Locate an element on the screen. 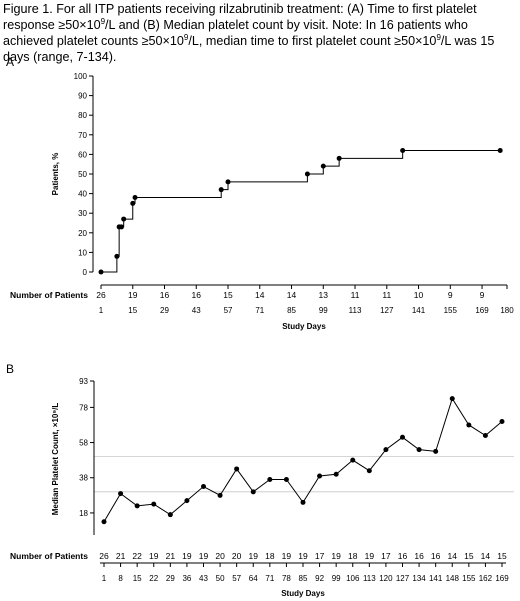 Image resolution: width=520 pixels, height=601 pixels. b-y-axis-title: Median Platelet Count, ×10⁹/L is located at coordinates (55, 459).